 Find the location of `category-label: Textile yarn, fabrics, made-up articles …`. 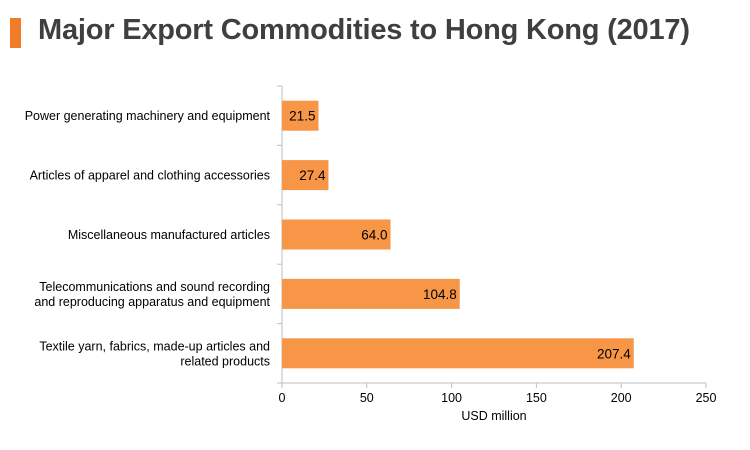

category-label: Textile yarn, fabrics, made-up articles … is located at coordinates (154, 346).